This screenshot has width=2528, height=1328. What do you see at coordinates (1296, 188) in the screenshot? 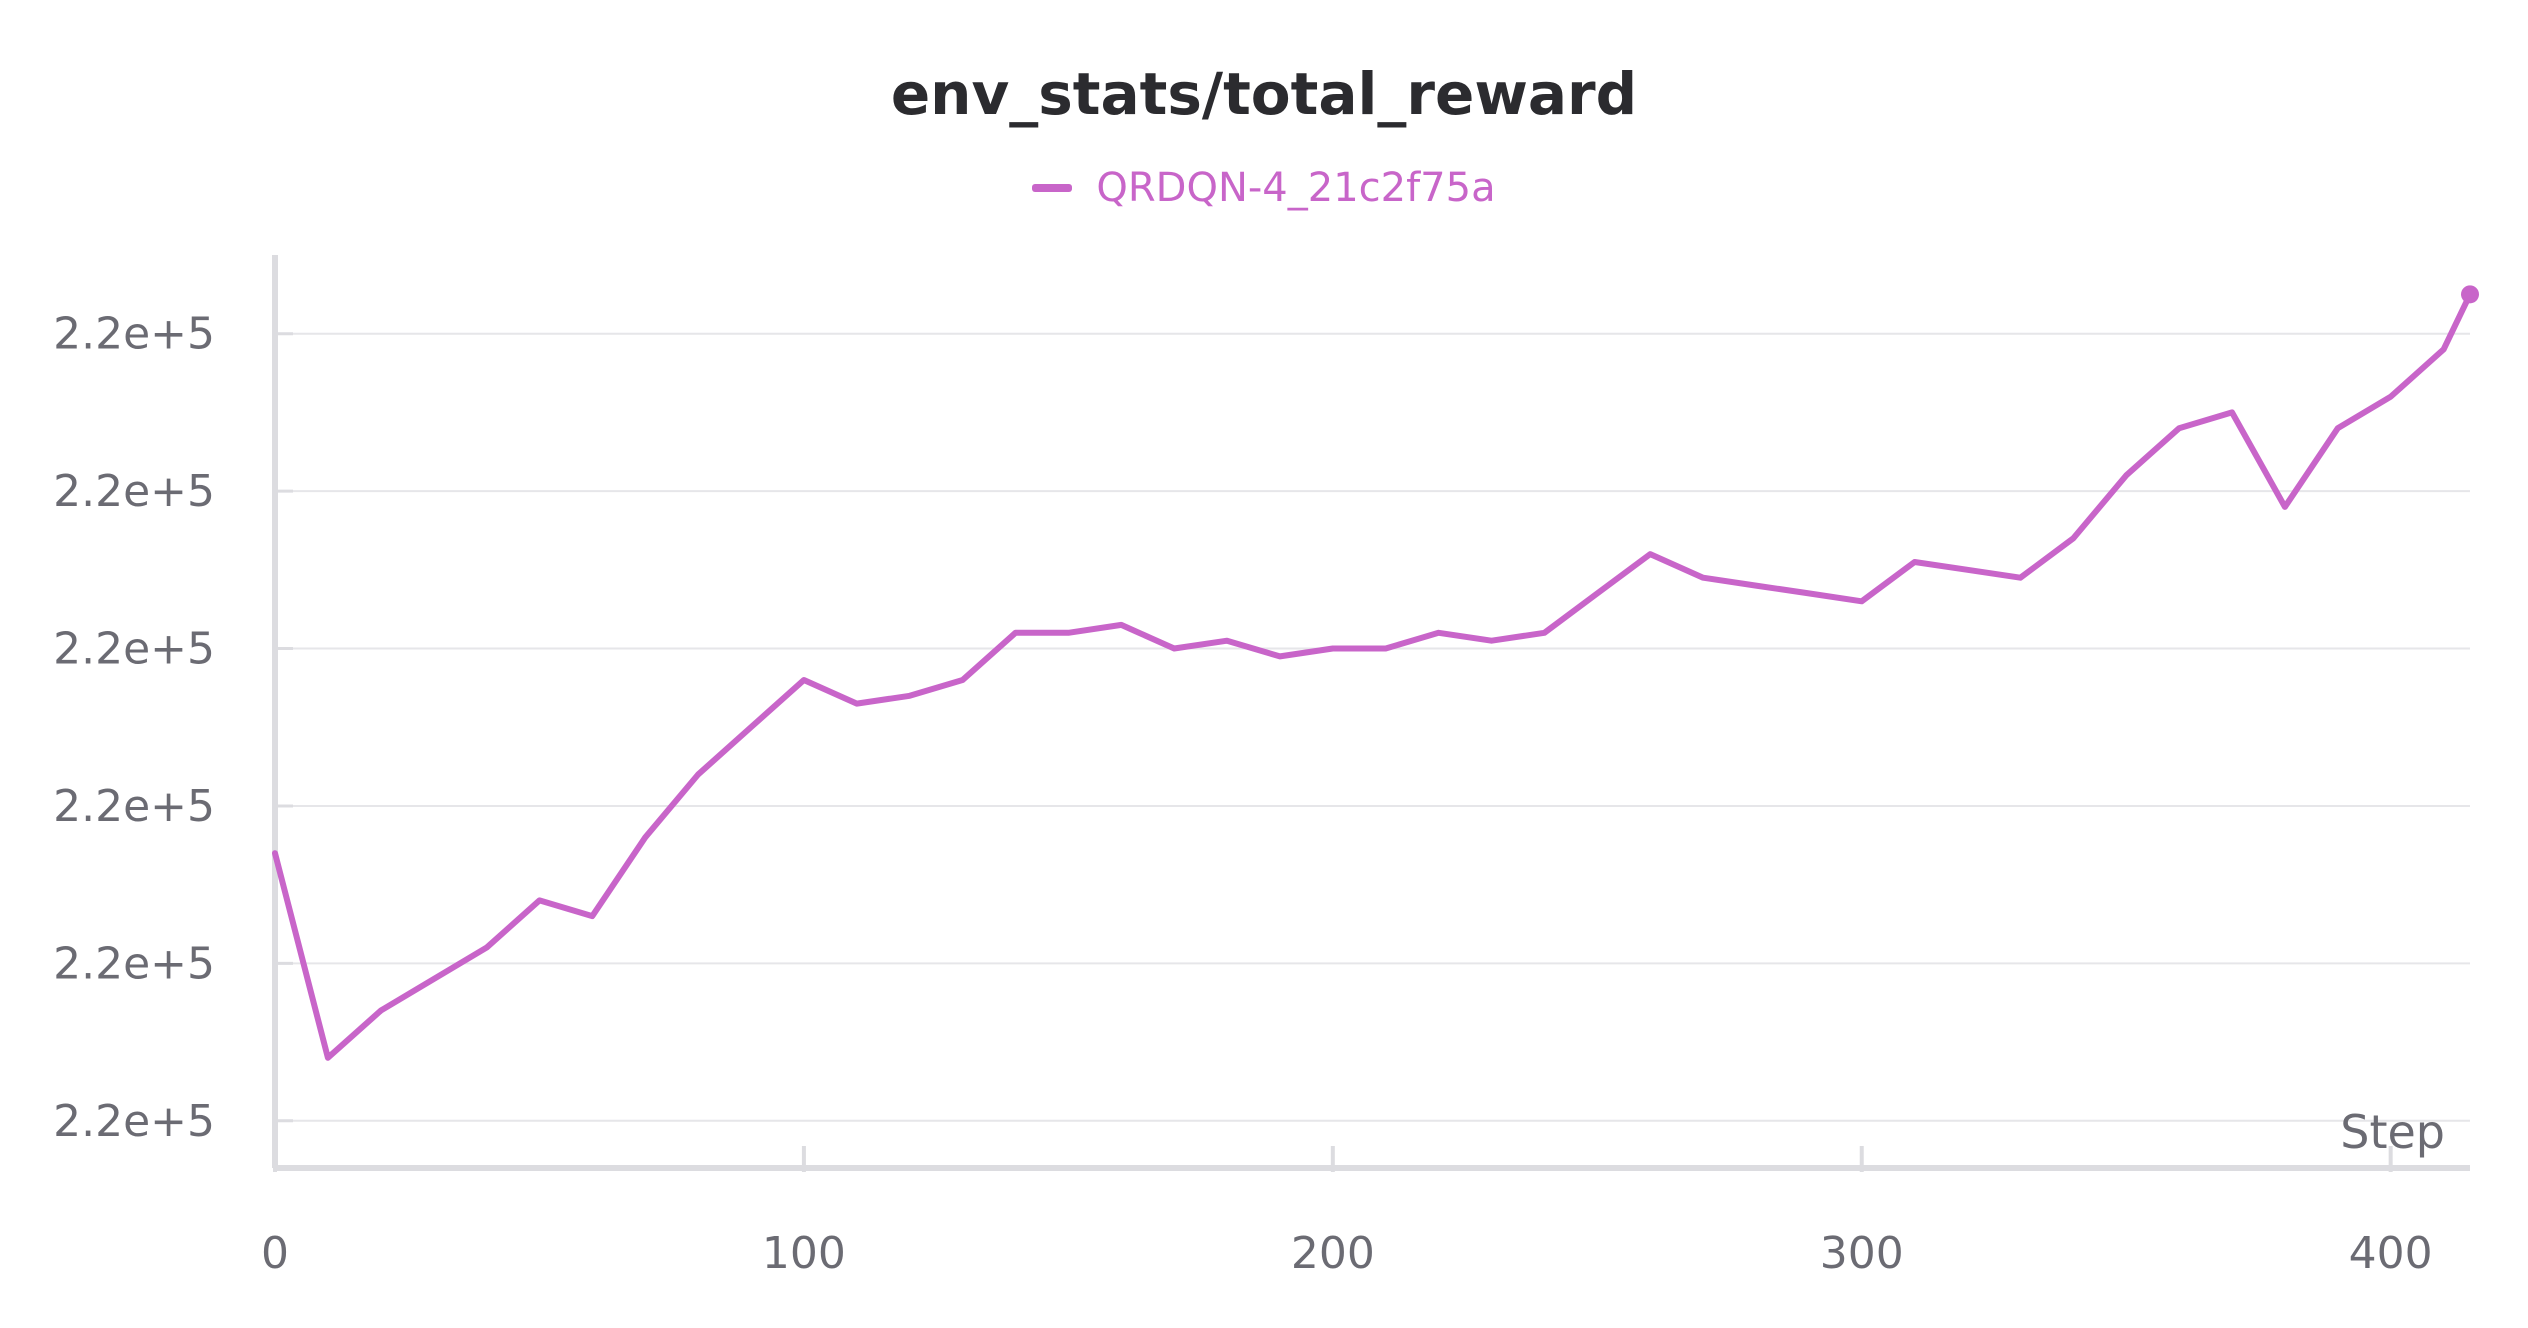
I see `legend-label: QRDQN-4_21c2f75a` at bounding box center [1296, 188].